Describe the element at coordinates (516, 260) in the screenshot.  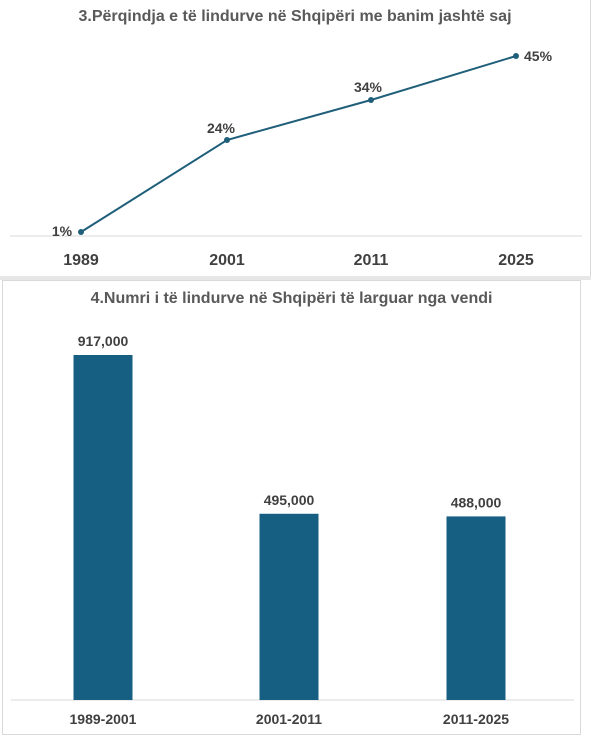
I see `line-x-tick-2025: 2025` at that location.